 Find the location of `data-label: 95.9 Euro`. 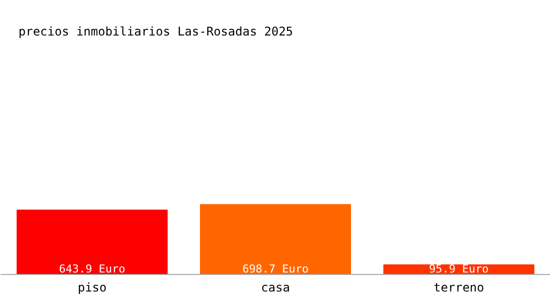

data-label: 95.9 Euro is located at coordinates (459, 269).